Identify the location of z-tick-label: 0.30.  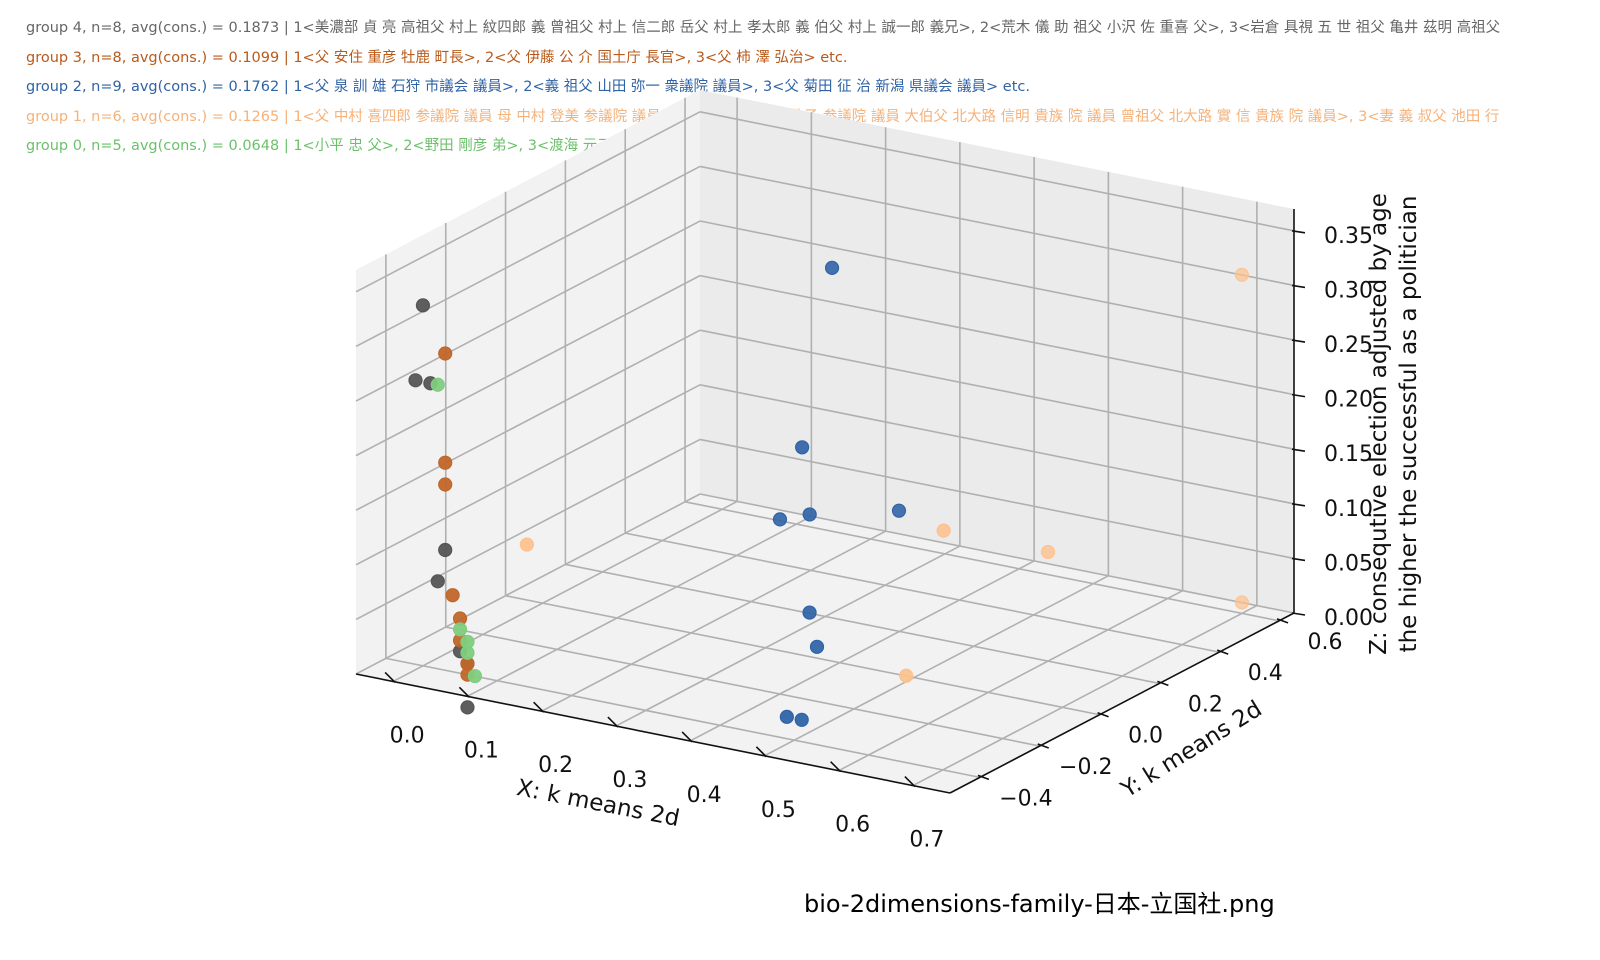
(1348, 290).